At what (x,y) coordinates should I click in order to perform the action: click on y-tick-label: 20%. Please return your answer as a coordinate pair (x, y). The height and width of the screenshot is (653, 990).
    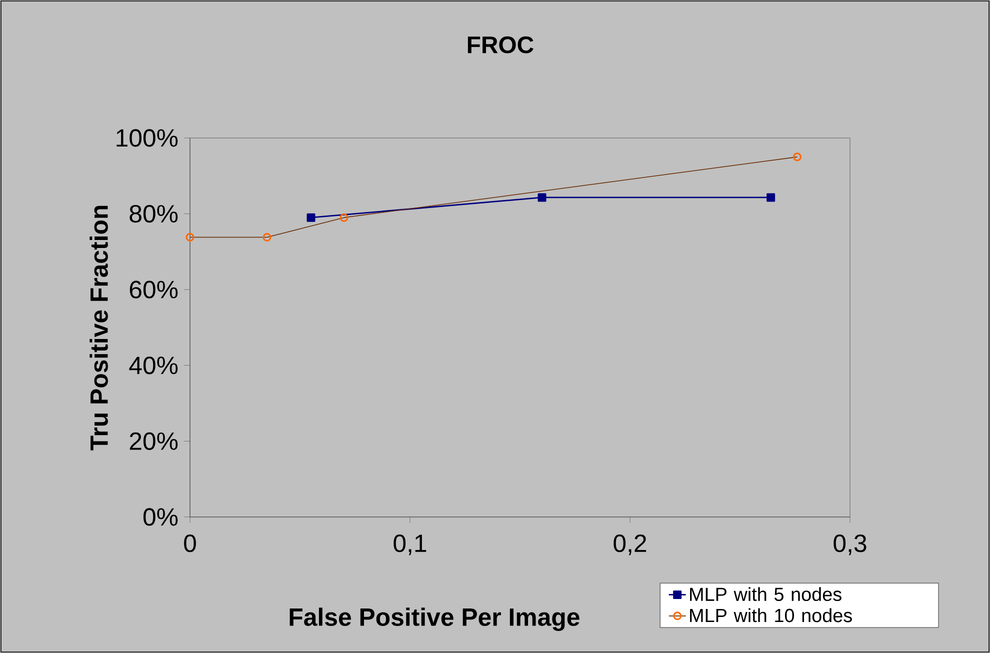
    Looking at the image, I should click on (154, 441).